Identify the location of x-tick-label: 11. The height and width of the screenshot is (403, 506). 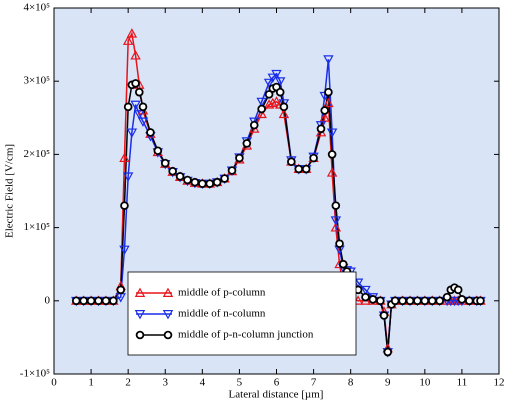
(462, 383).